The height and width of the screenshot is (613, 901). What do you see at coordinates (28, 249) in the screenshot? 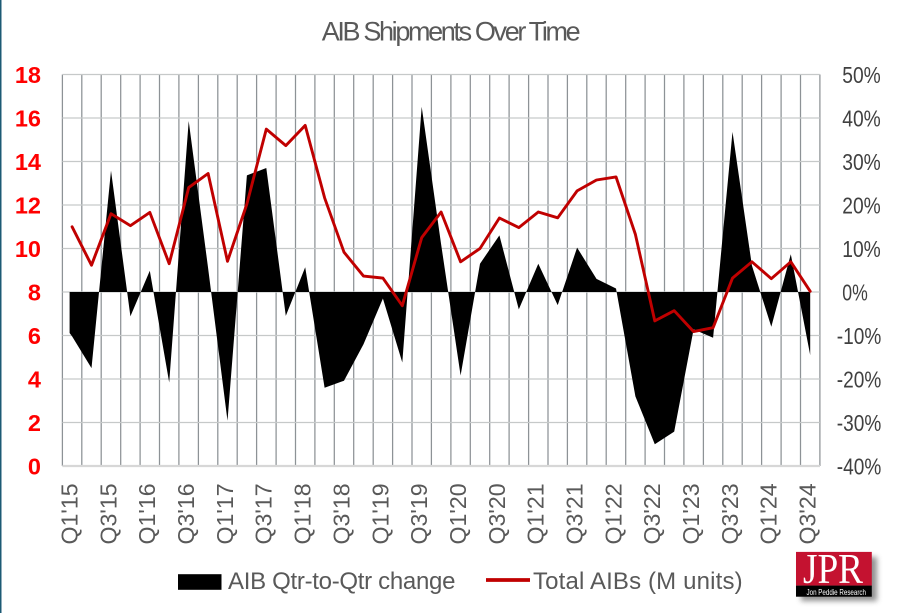
I see `svg-text: 10` at bounding box center [28, 249].